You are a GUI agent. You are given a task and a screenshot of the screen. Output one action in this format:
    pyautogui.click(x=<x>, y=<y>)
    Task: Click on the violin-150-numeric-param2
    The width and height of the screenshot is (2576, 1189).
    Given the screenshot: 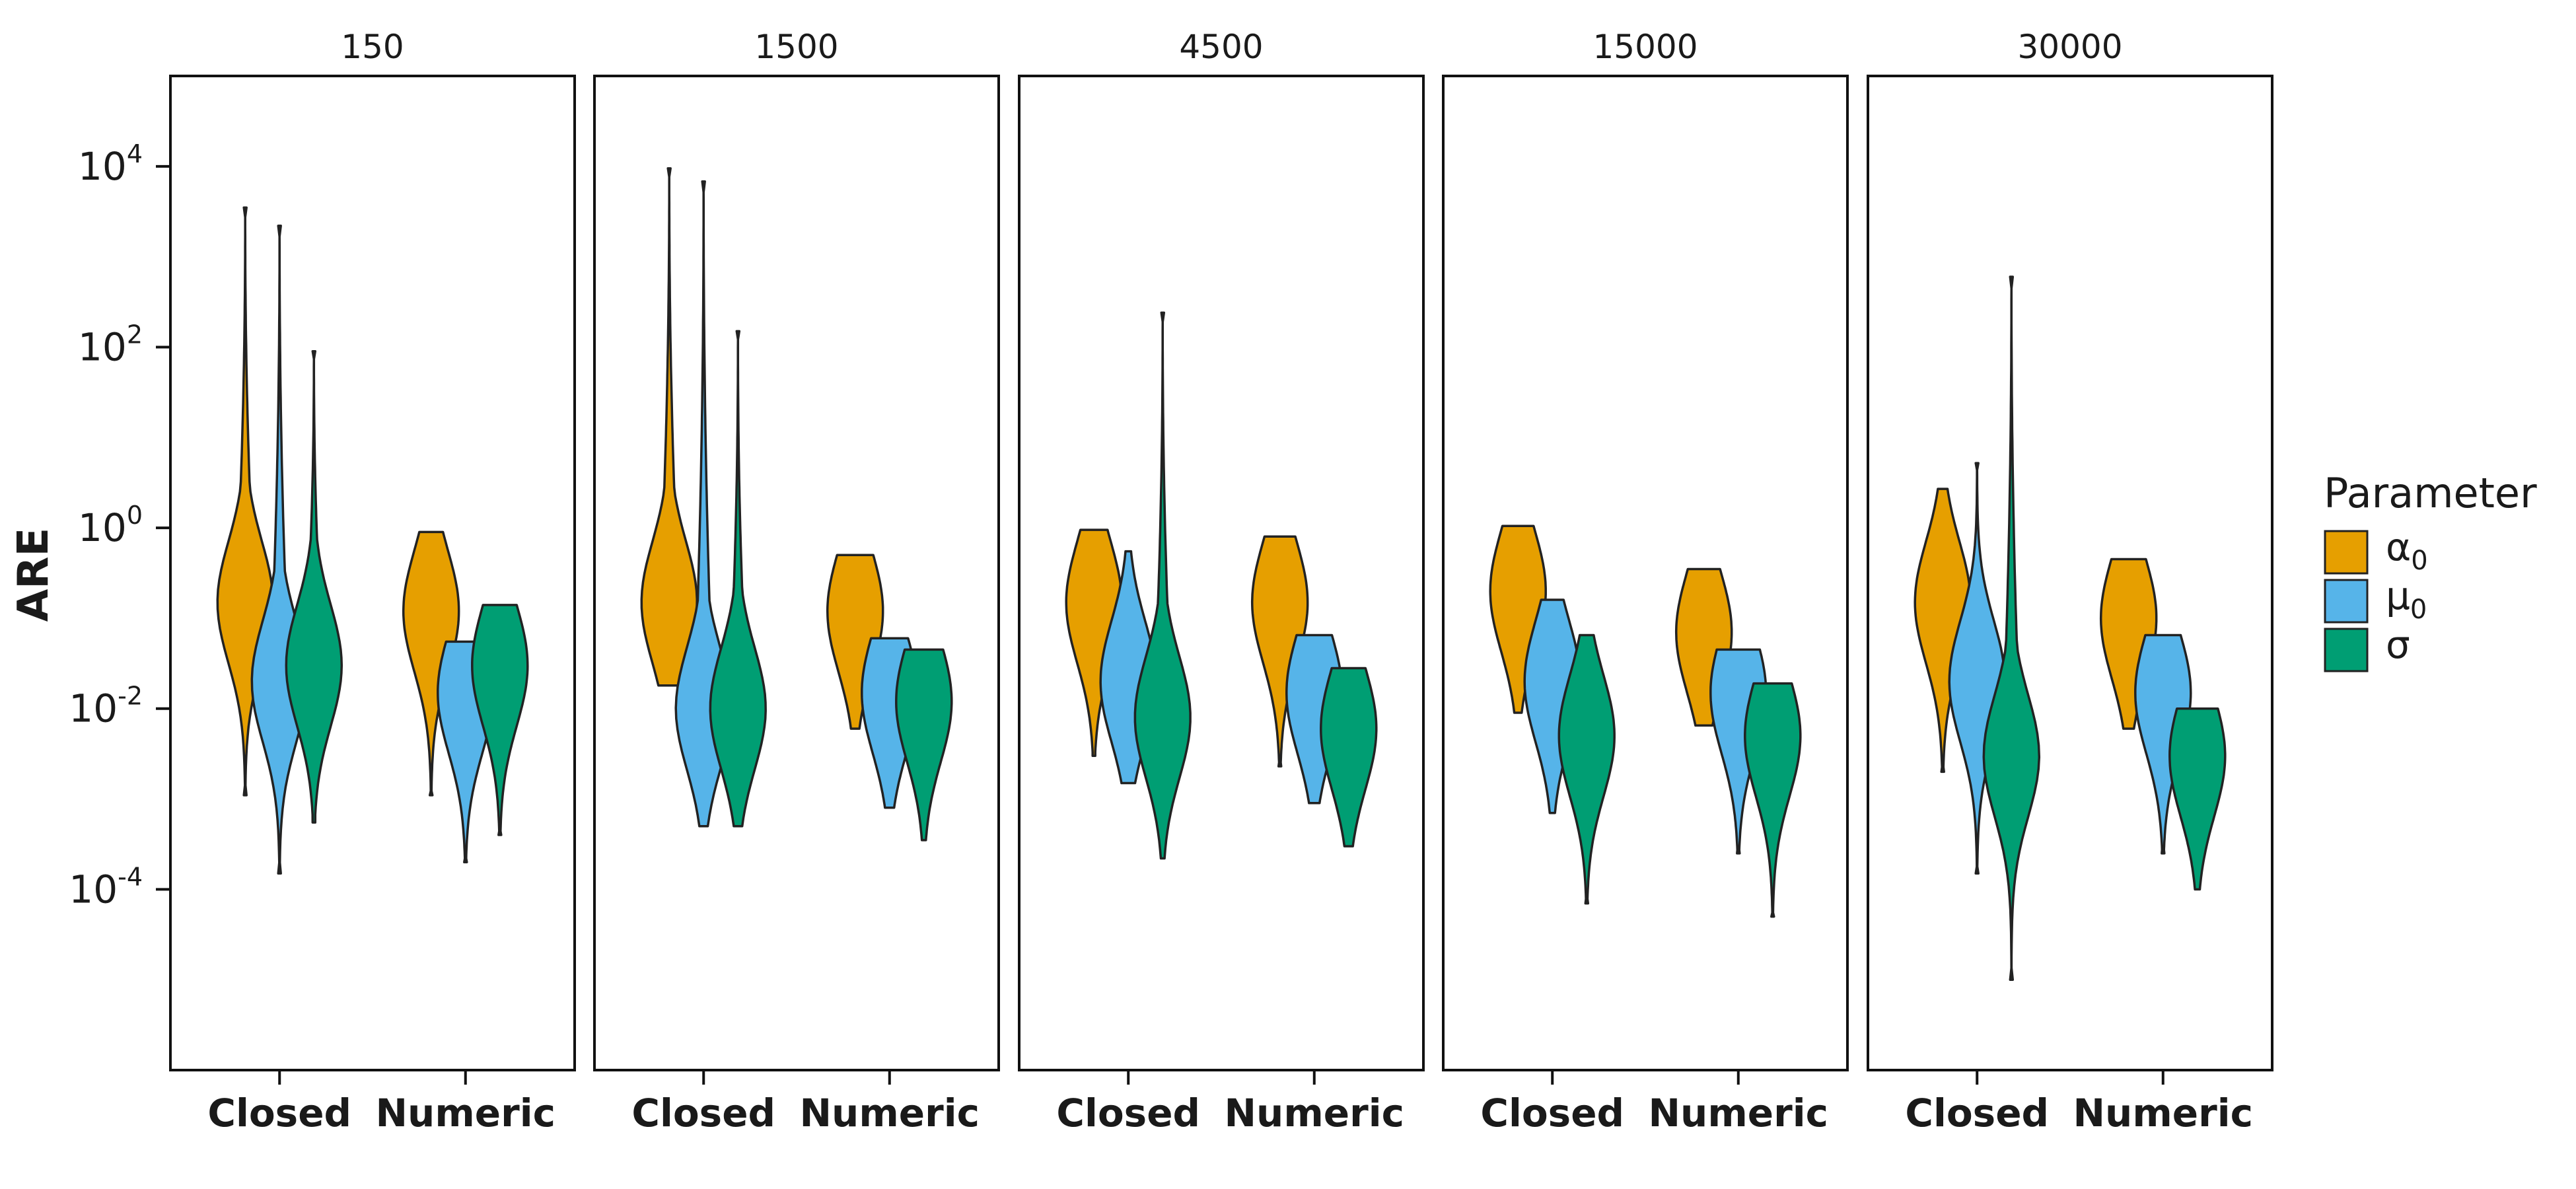 What is the action you would take?
    pyautogui.click(x=500, y=720)
    